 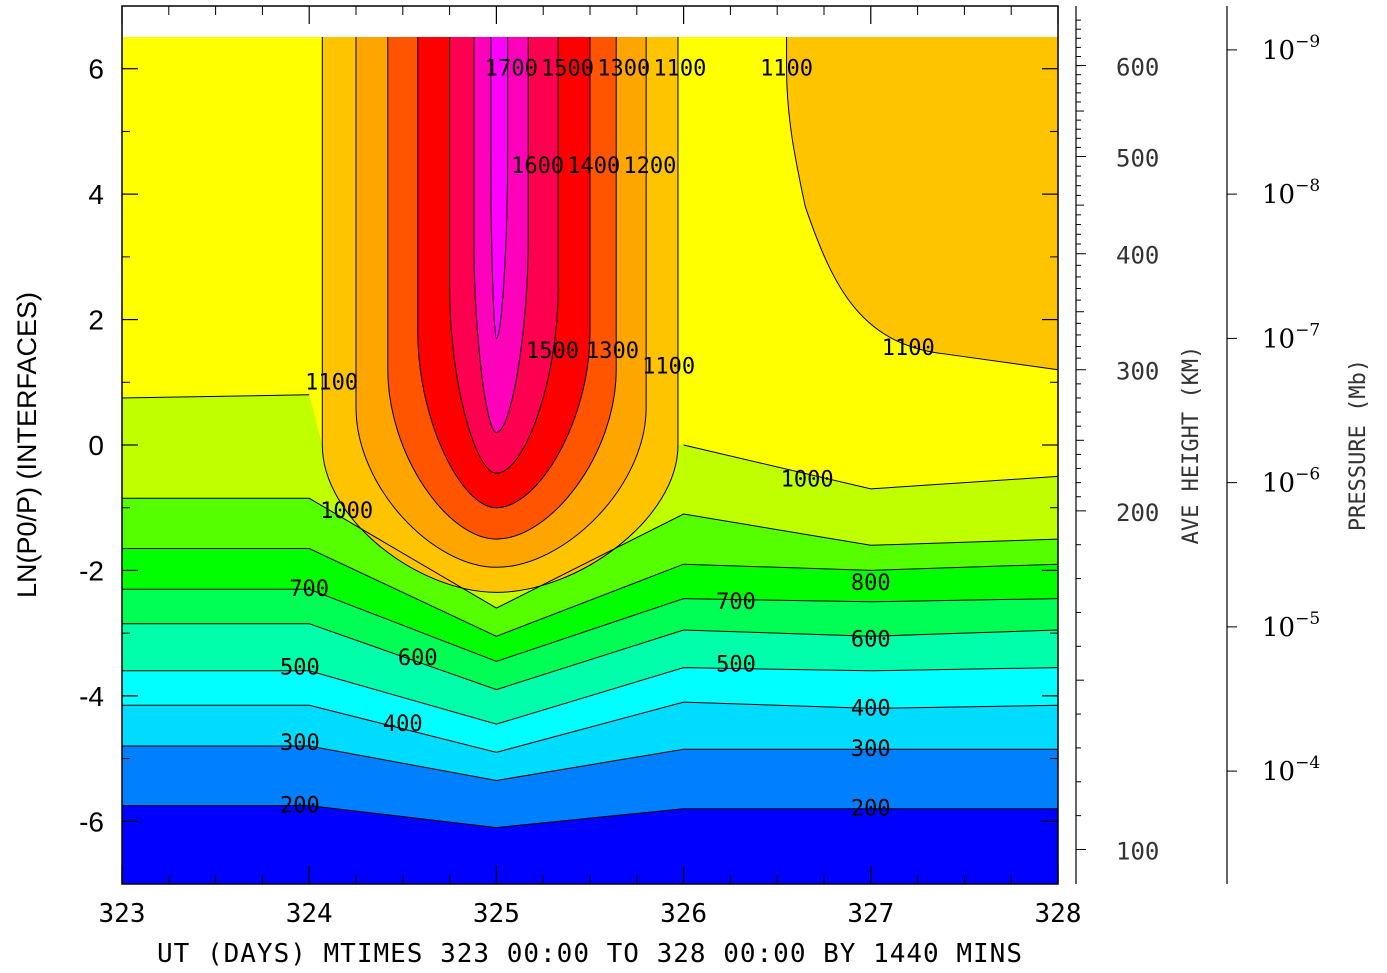 I want to click on right-axis-height-label: AVE HEIGHT (KM), so click(x=1191, y=445).